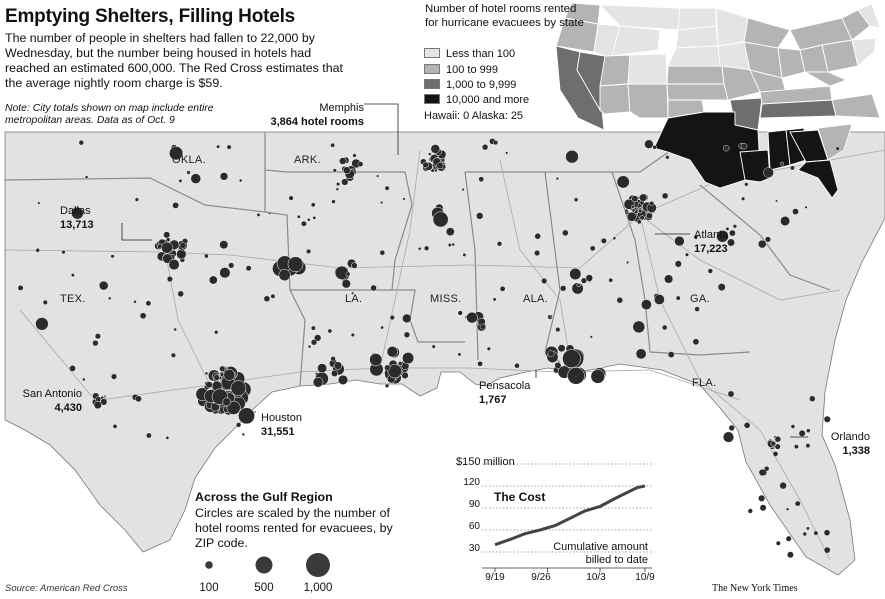 The width and height of the screenshot is (885, 599). I want to click on x-tick-label: 9/19, so click(495, 577).